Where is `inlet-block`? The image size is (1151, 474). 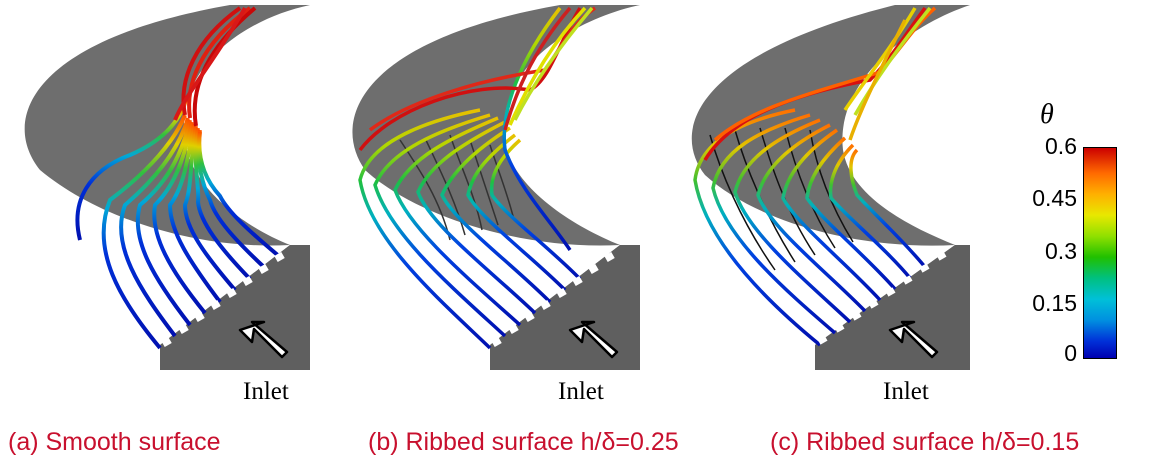 inlet-block is located at coordinates (892, 307).